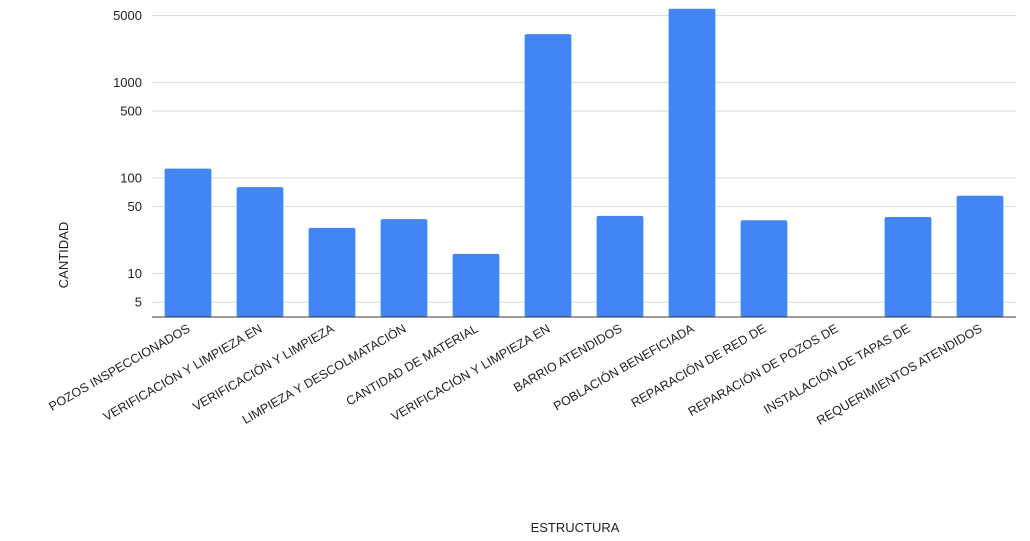 Image resolution: width=1030 pixels, height=541 pixels. Describe the element at coordinates (127, 15) in the screenshot. I see `y-tick-label: 5000` at that location.